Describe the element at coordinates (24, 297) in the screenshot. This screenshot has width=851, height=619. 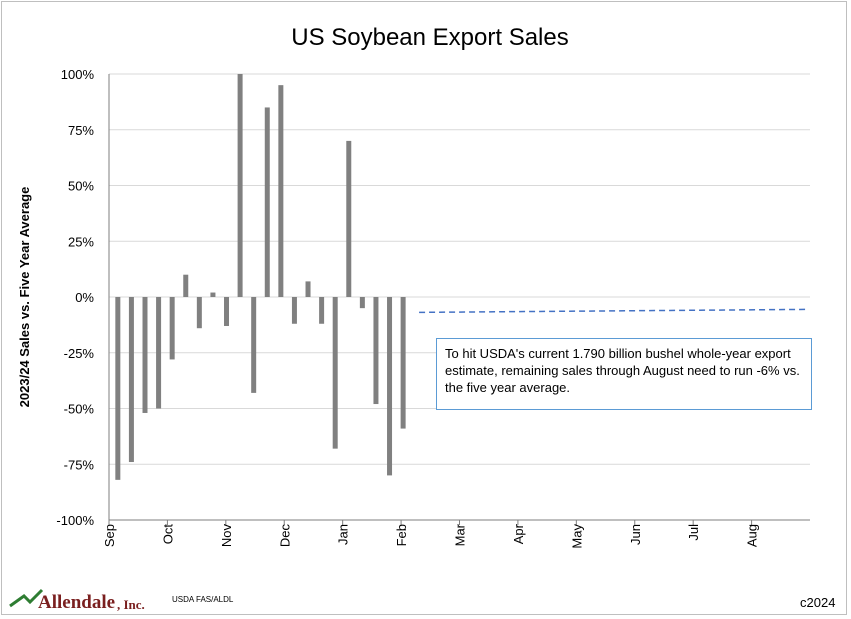
I see `y-axis-label: 2023/24 Sales vs. Five Year Average` at that location.